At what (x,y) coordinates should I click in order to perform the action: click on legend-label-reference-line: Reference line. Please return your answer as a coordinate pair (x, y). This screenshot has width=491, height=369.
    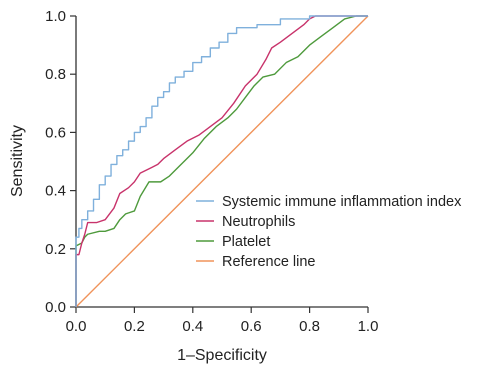
    Looking at the image, I should click on (269, 262).